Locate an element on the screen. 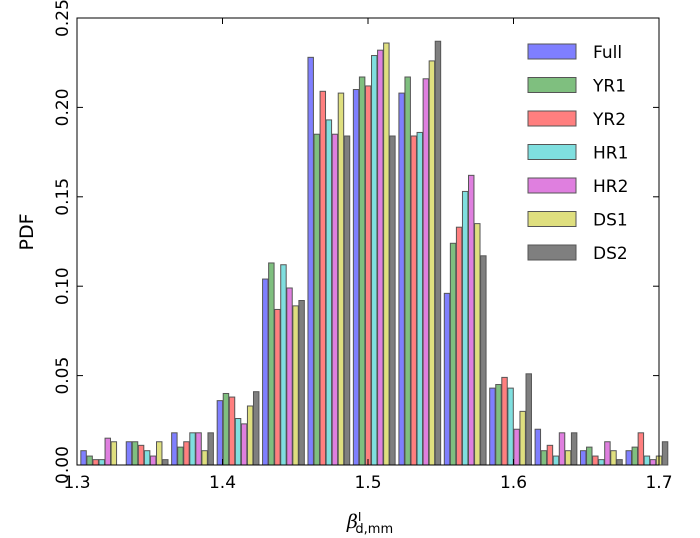 The height and width of the screenshot is (538, 700). x-tick-label-1: 1.4 is located at coordinates (222, 483).